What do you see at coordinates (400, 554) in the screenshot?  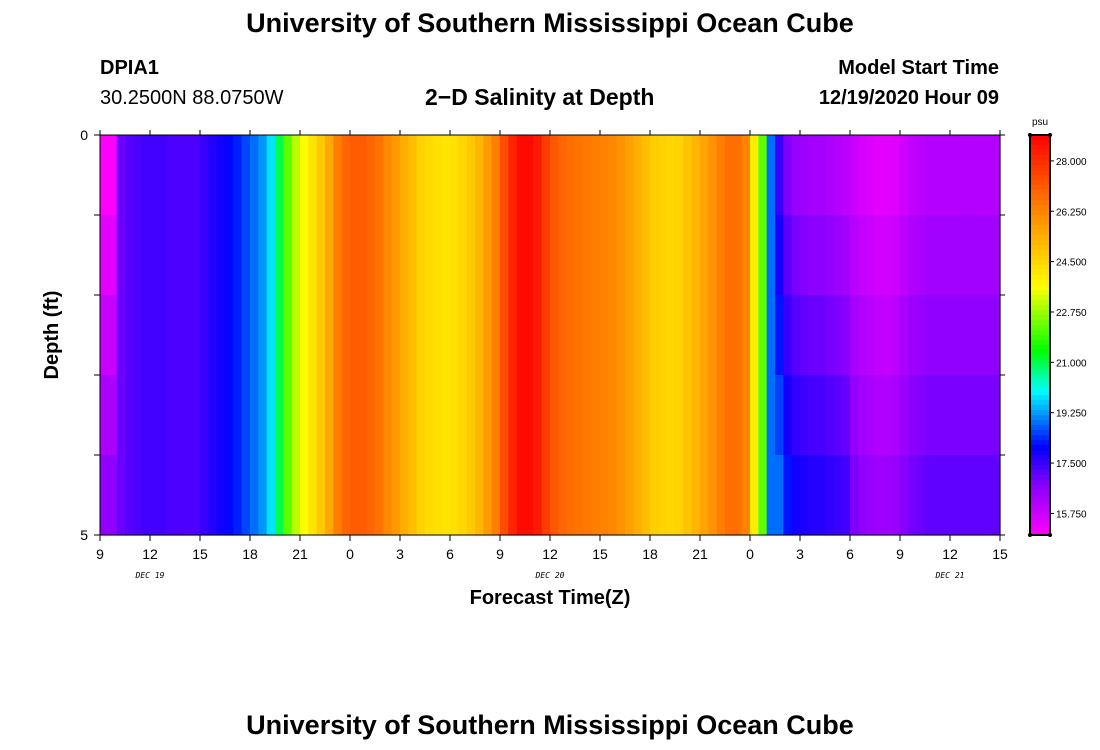 I see `x-tick-label: 3` at bounding box center [400, 554].